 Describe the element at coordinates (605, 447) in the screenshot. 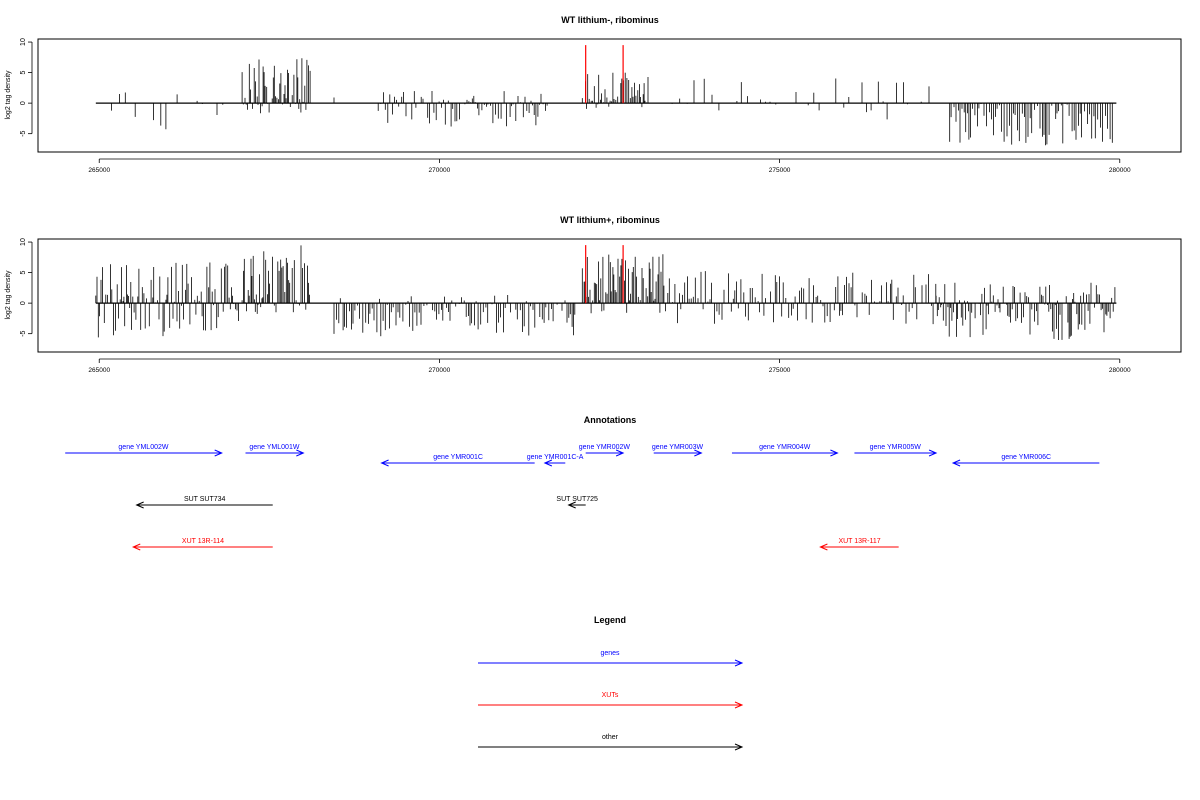

I see `annotation-label: gene YMR002W` at that location.